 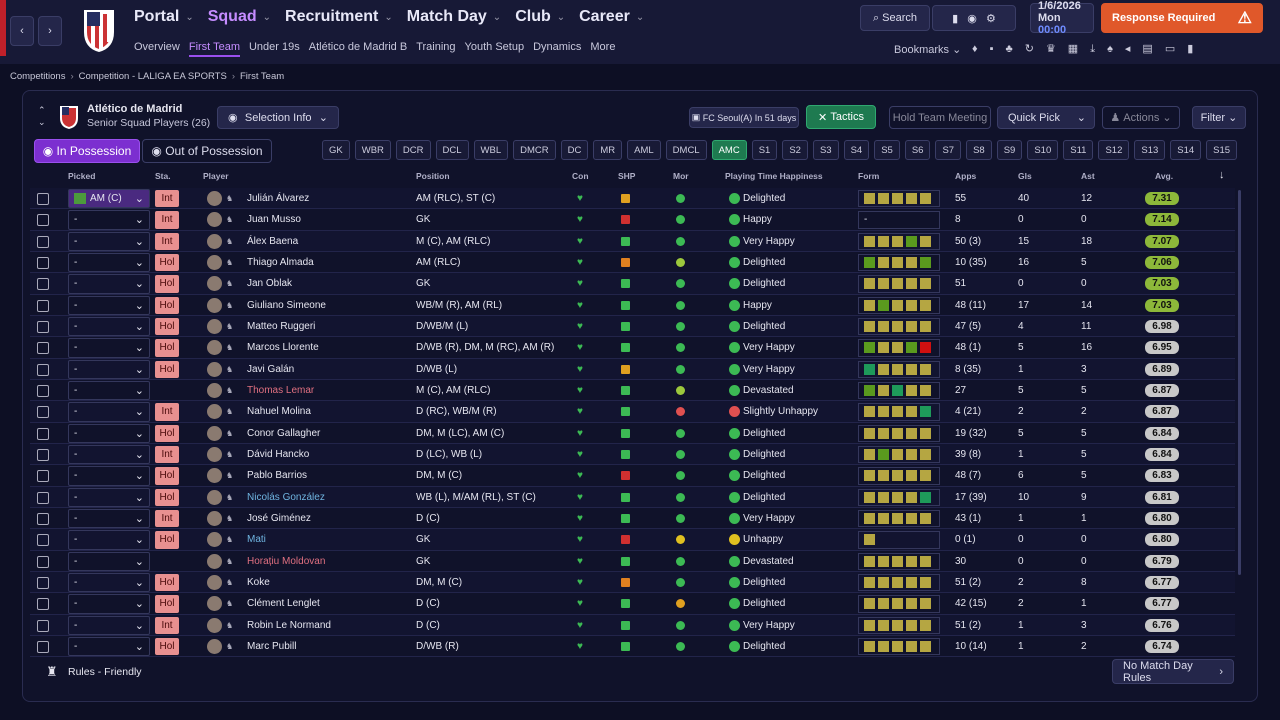 What do you see at coordinates (1222, 175) in the screenshot?
I see `sort-indicator: ↓` at bounding box center [1222, 175].